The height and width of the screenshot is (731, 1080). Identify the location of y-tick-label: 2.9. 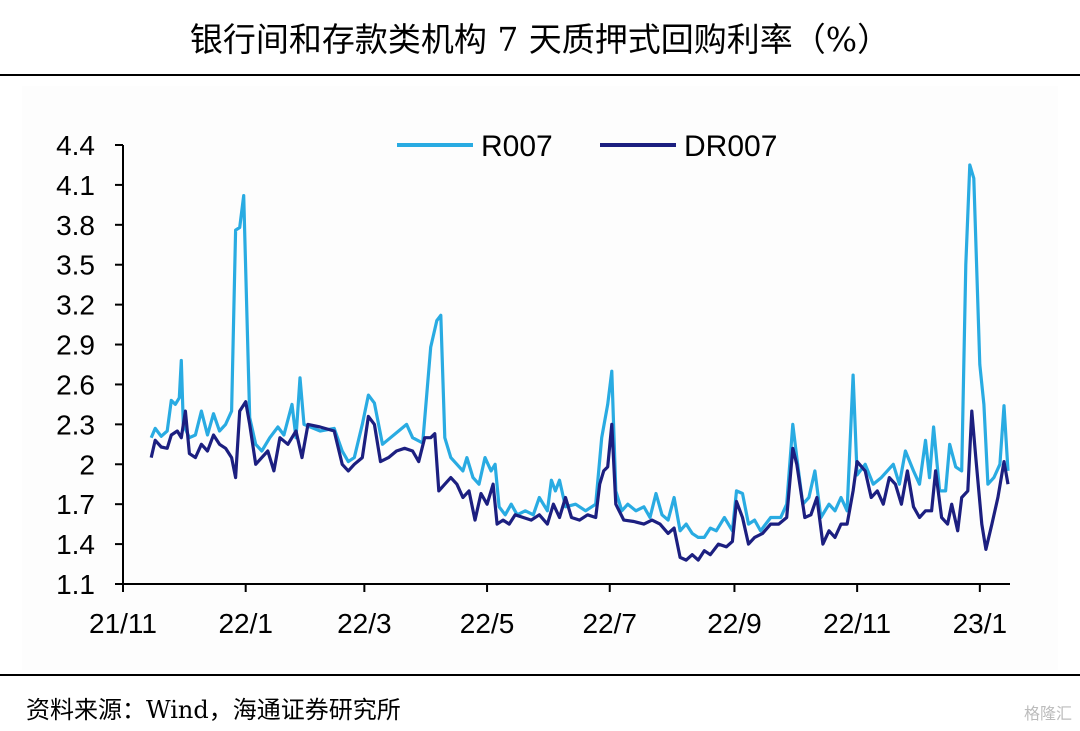
(75, 345).